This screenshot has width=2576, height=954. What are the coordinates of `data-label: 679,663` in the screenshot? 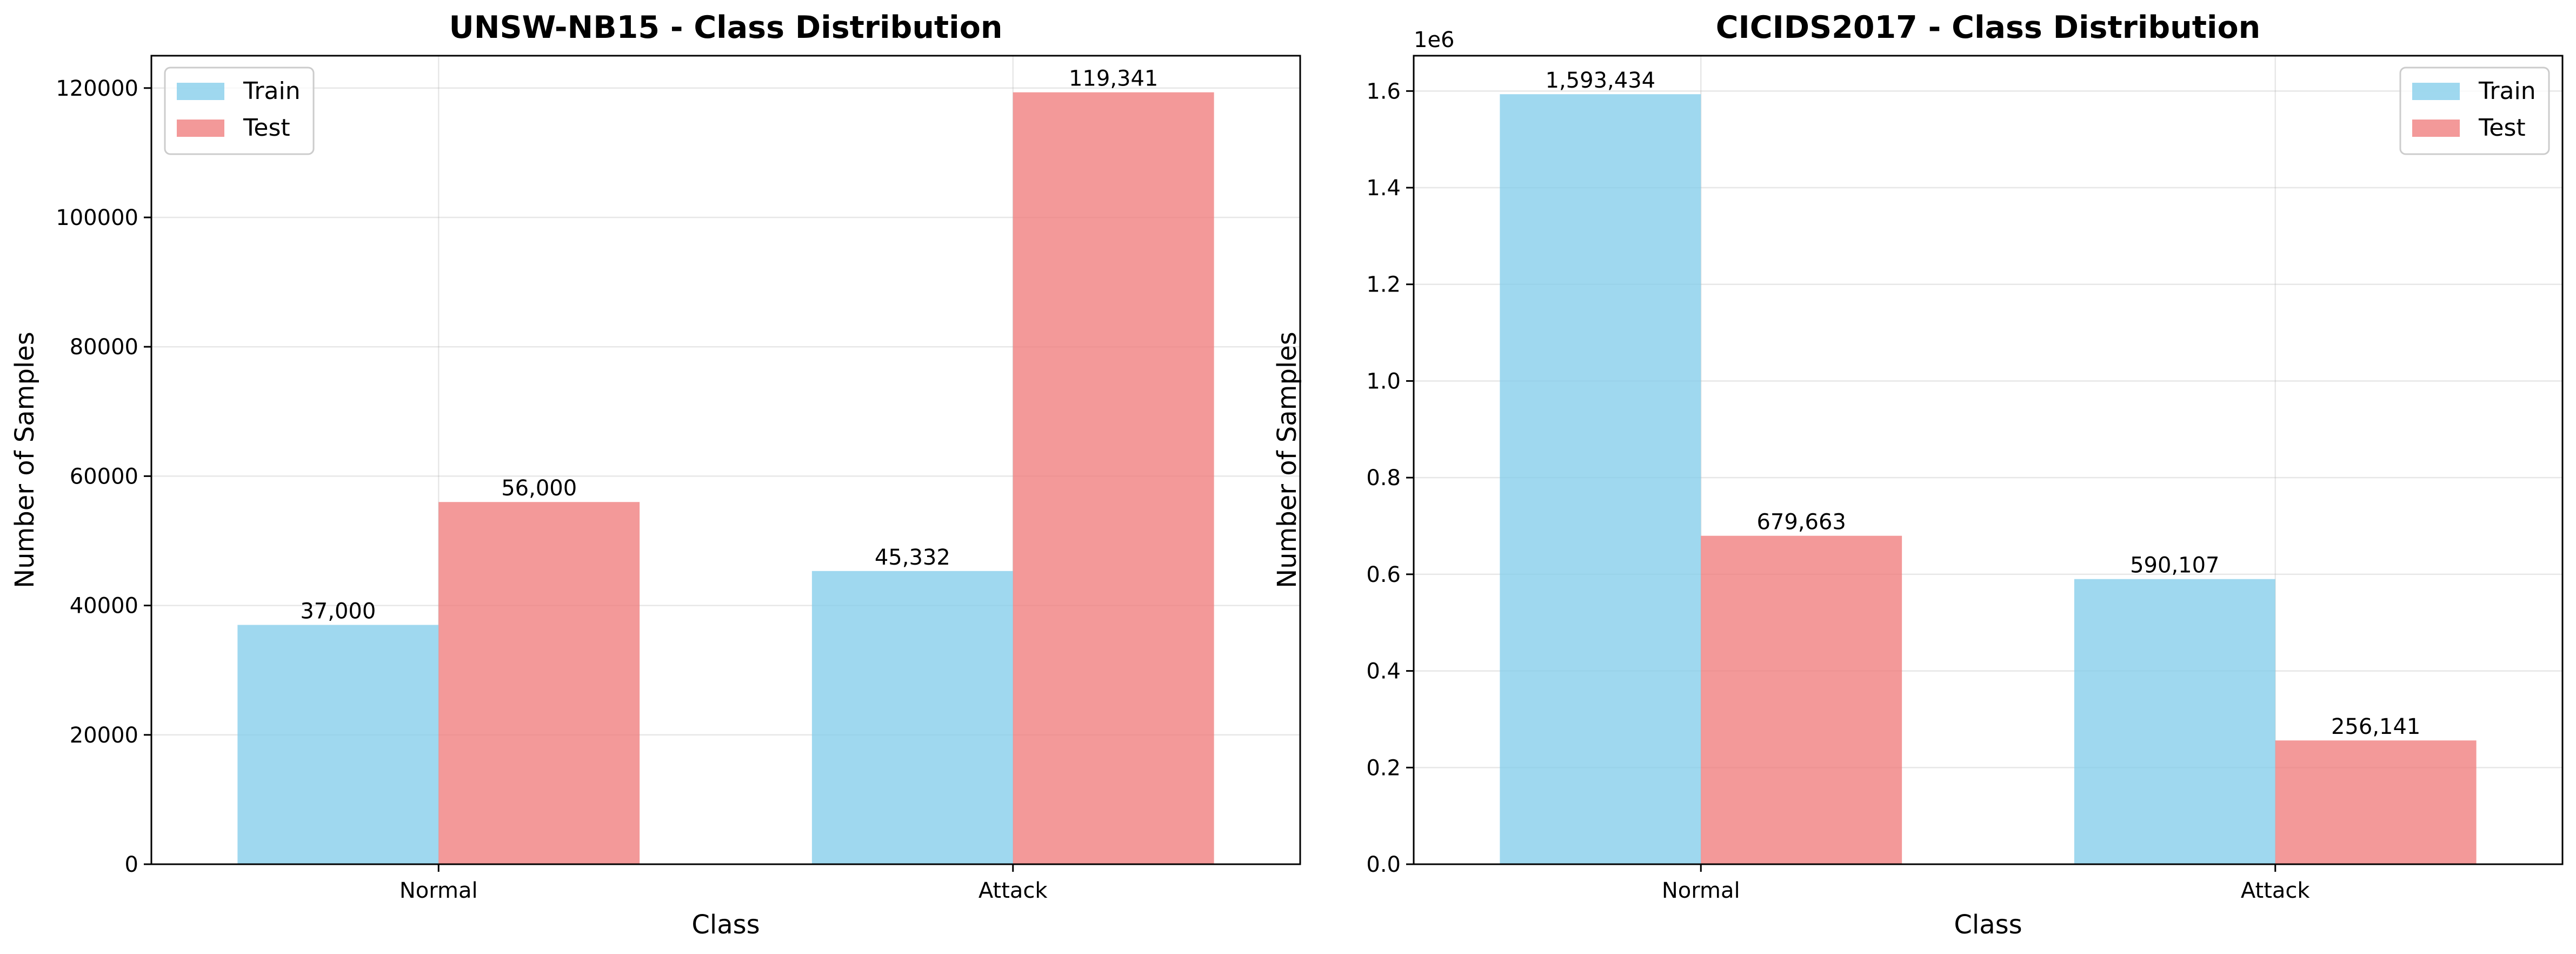 It's located at (1801, 523).